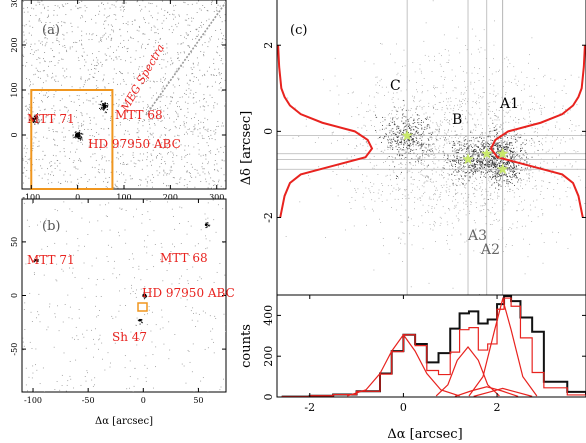 Image resolution: width=586 pixels, height=443 pixels. I want to click on panel-b-xlabel: Δα [arcsec], so click(124, 421).